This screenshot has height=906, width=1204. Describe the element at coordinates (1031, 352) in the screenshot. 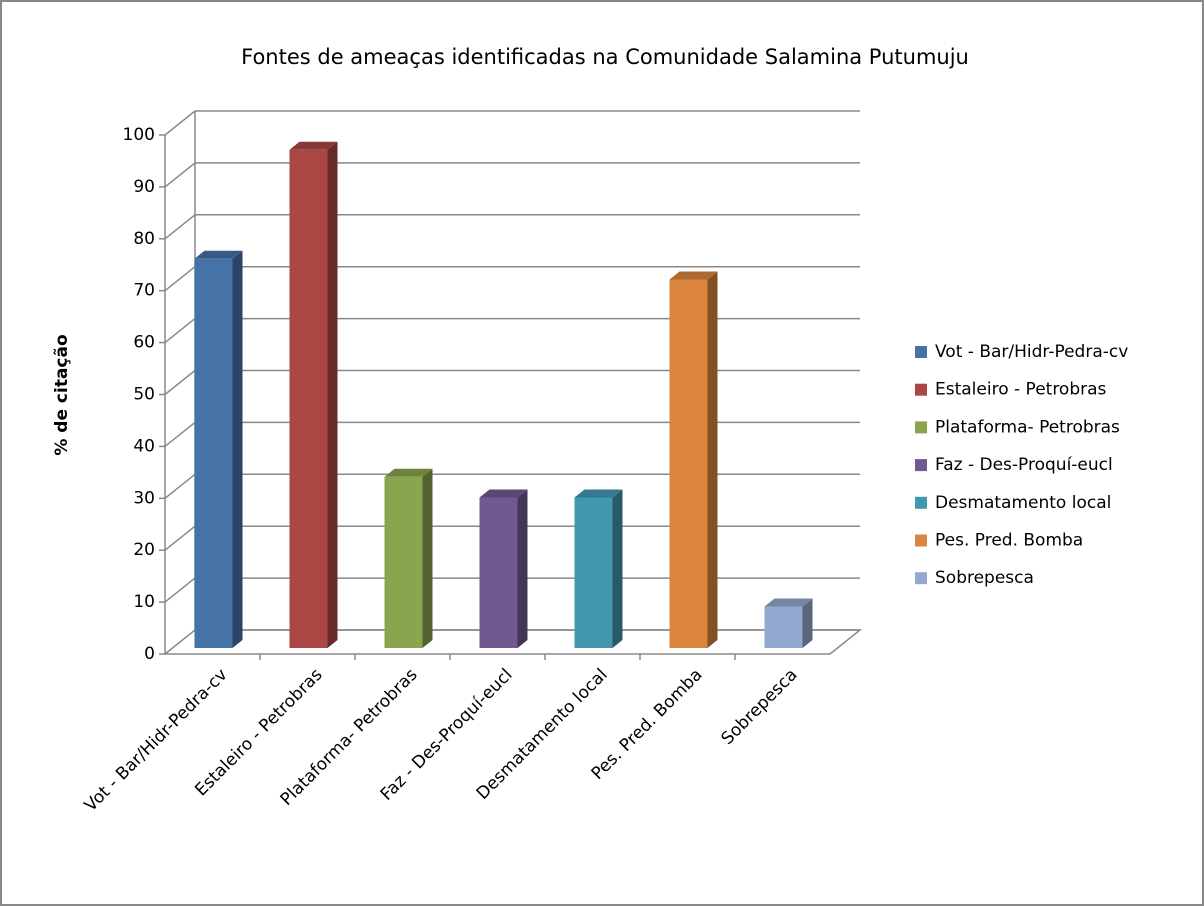

I see `legend-label: Vot - Bar/Hidr-Pedra-cv` at that location.